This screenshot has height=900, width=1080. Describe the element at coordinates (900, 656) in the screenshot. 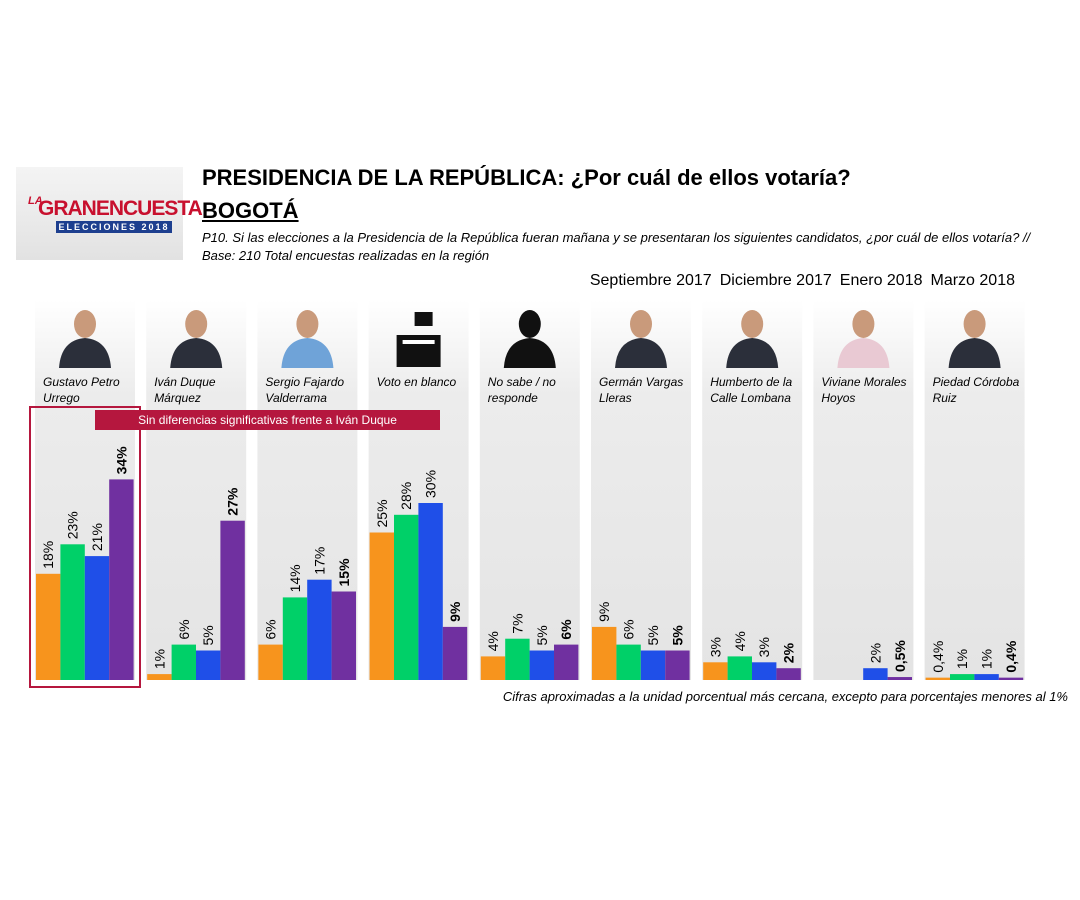

I see `value-label: 0,5%` at that location.